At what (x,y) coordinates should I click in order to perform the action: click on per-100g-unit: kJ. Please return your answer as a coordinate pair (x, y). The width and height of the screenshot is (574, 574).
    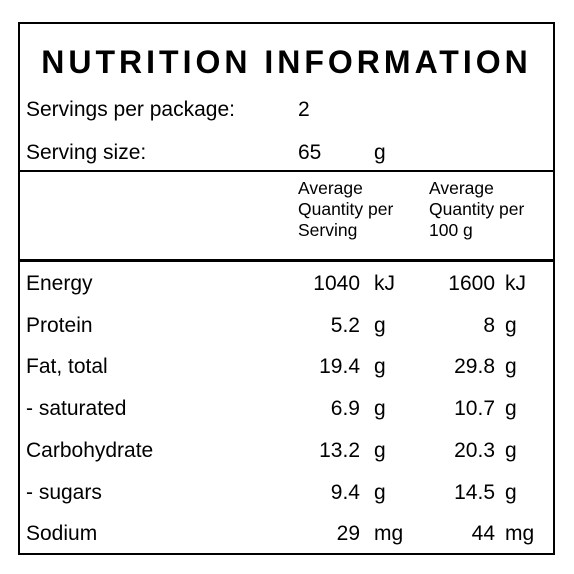
    Looking at the image, I should click on (515, 283).